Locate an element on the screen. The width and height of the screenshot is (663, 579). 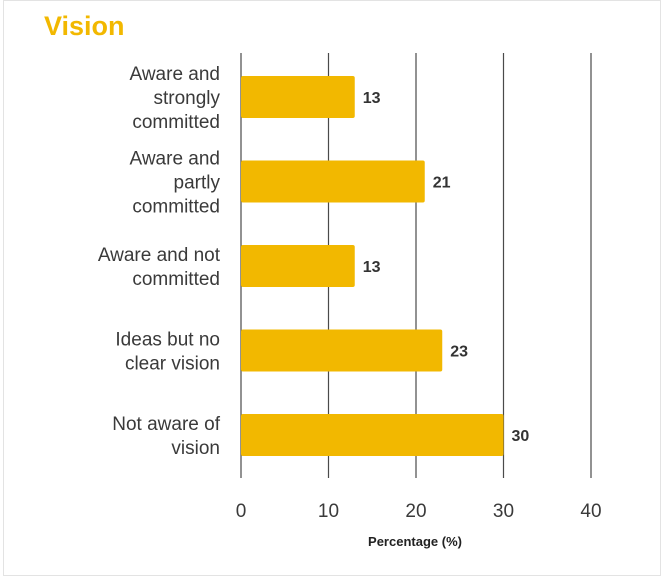
category-label-line: vision is located at coordinates (195, 448).